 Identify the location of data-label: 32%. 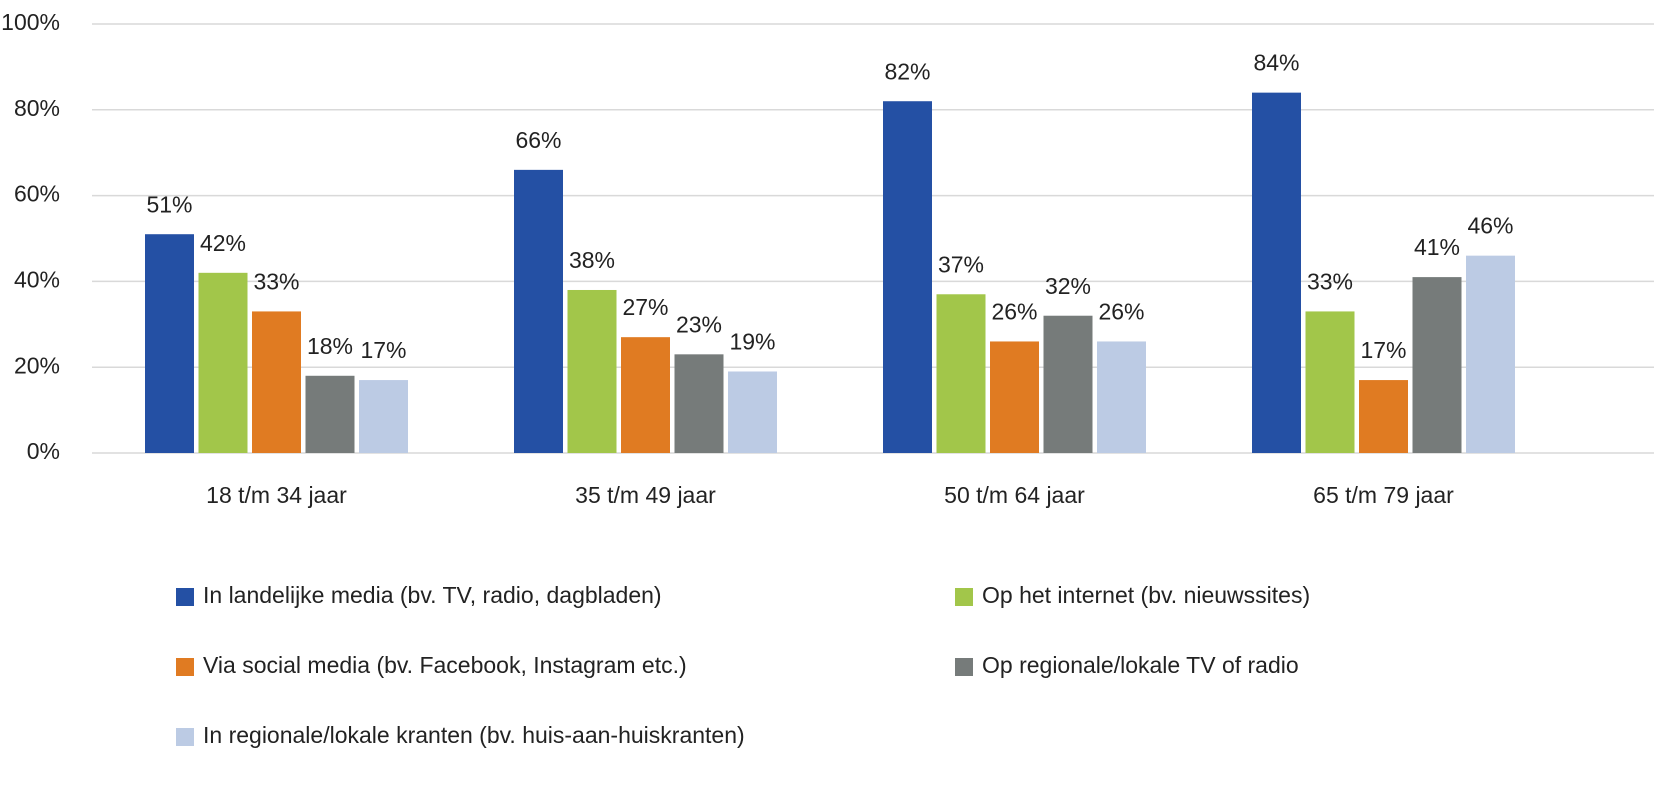
(1068, 286).